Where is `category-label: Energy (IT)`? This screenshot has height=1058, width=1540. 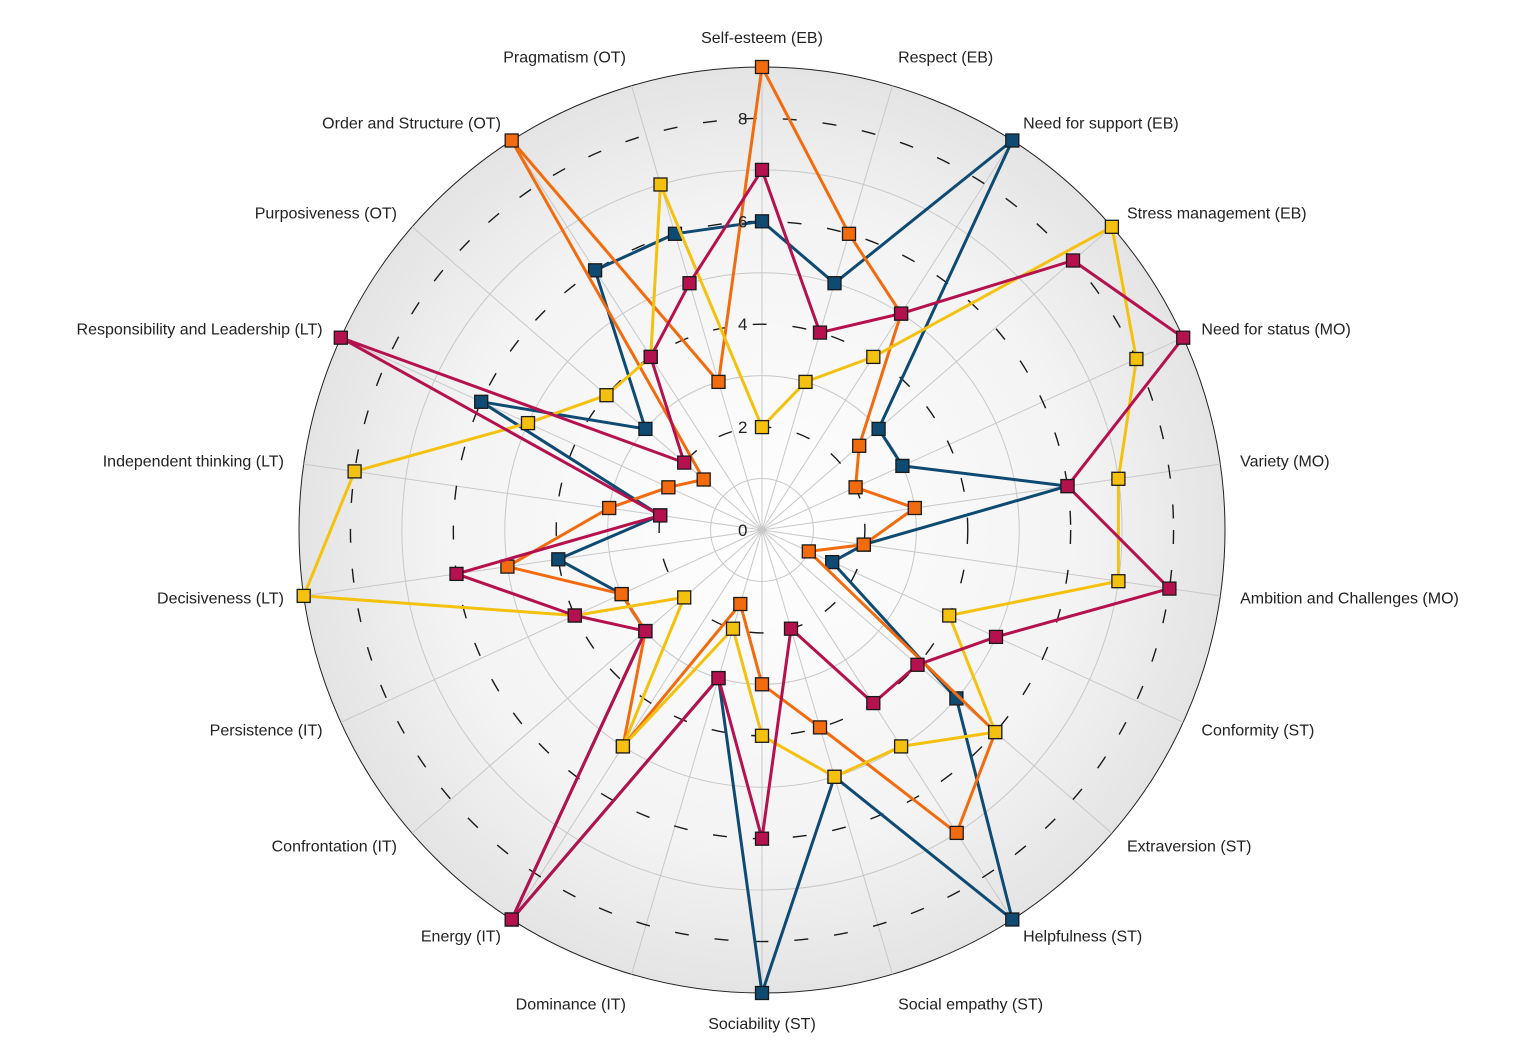 category-label: Energy (IT) is located at coordinates (461, 936).